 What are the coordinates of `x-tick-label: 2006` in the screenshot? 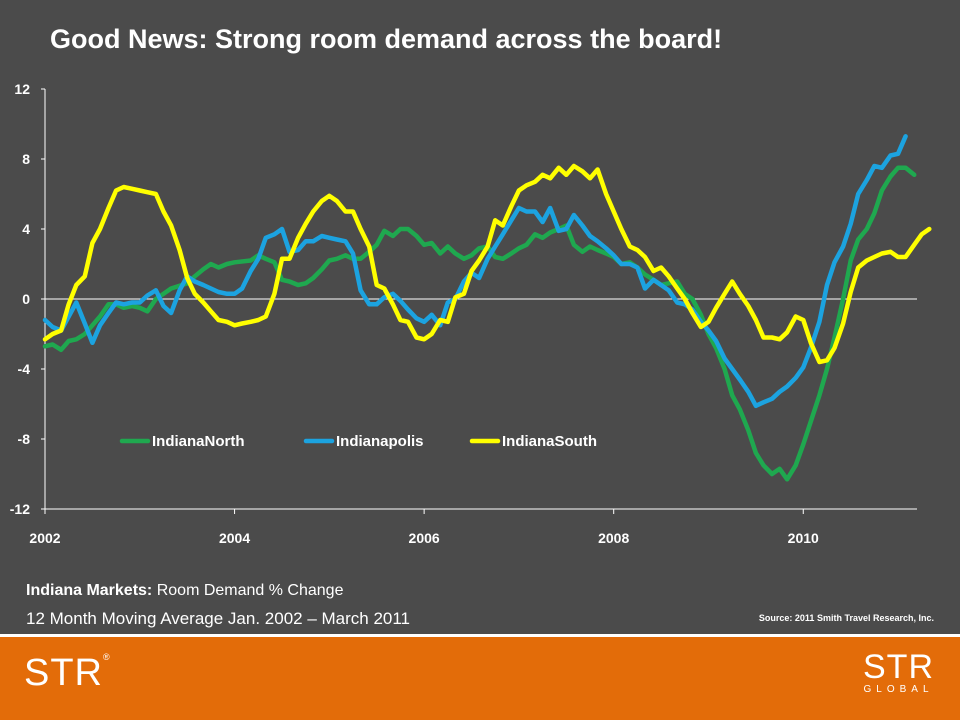 It's located at (424, 538).